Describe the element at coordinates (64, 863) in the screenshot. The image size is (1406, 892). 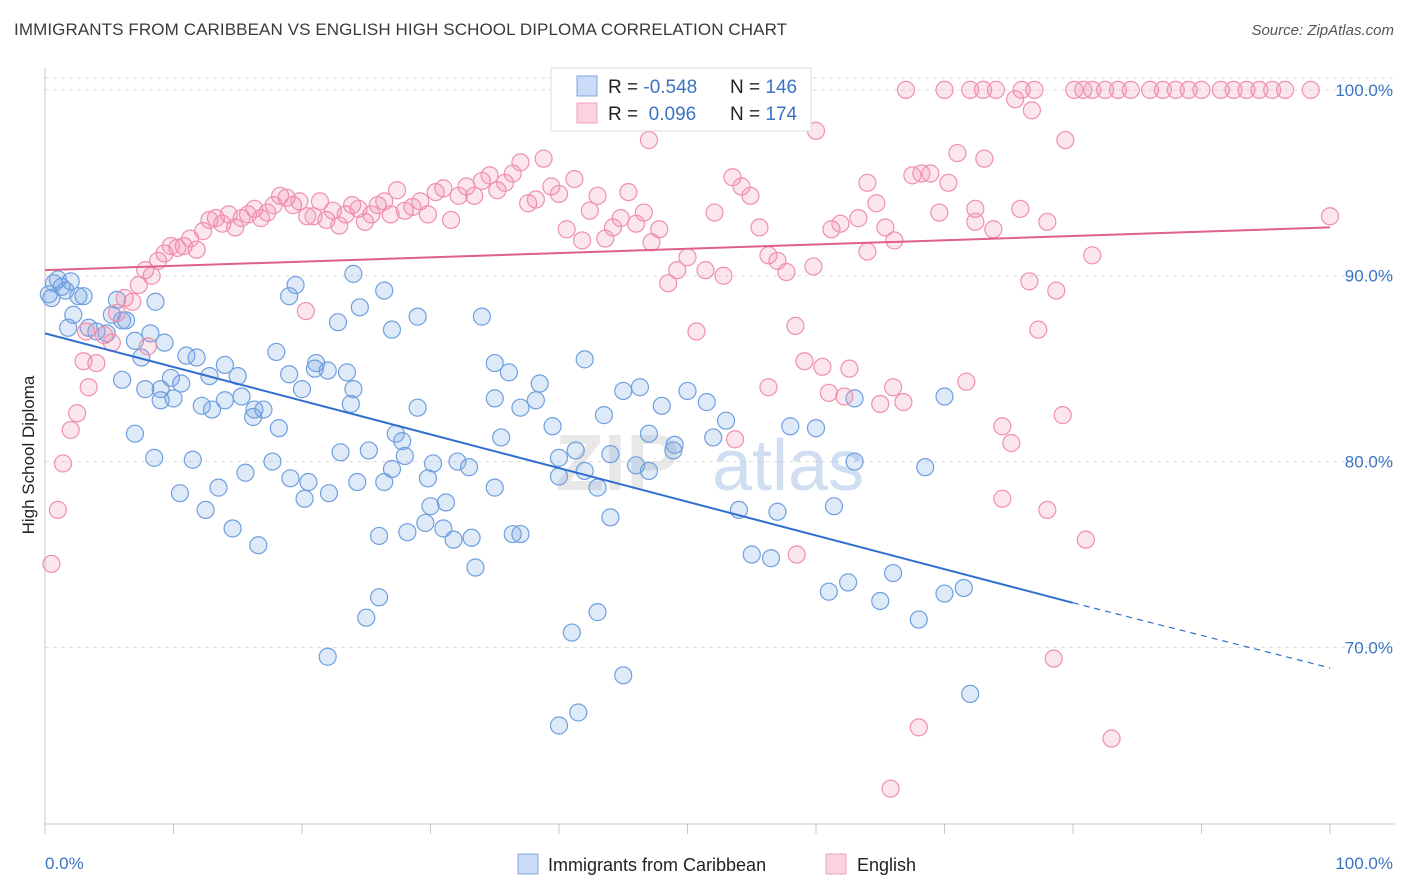
I see `x-tick-label-min: 0.0%` at that location.